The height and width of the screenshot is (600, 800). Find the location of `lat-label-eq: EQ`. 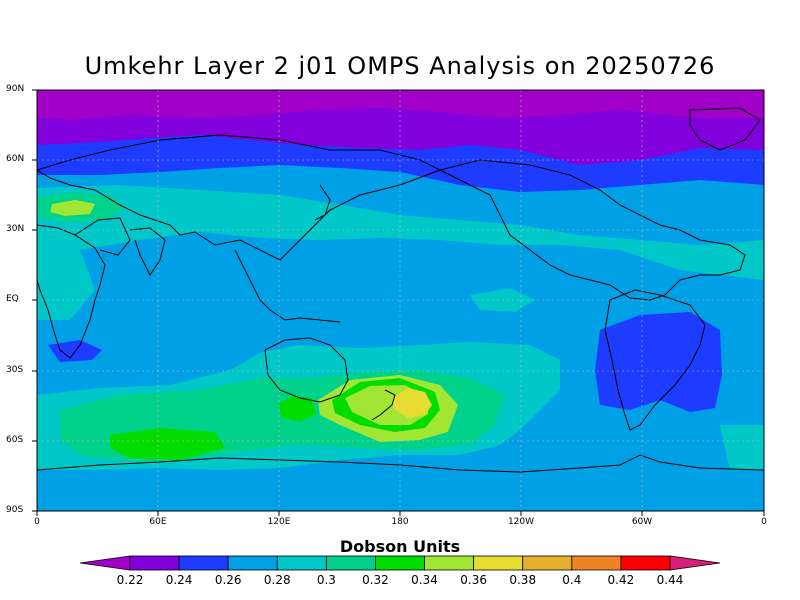

lat-label-eq: EQ is located at coordinates (12, 299).